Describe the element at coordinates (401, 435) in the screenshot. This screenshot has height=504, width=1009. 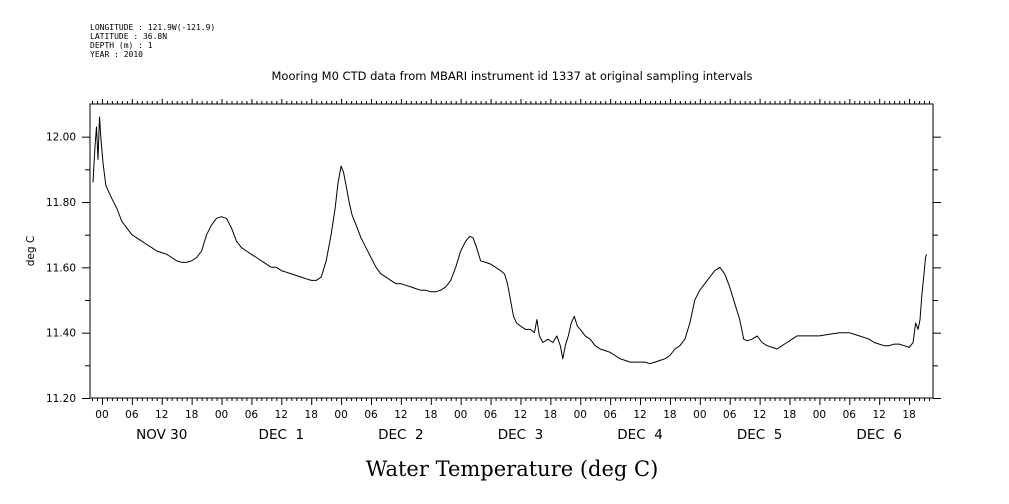
I see `date-label: DEC 2` at that location.